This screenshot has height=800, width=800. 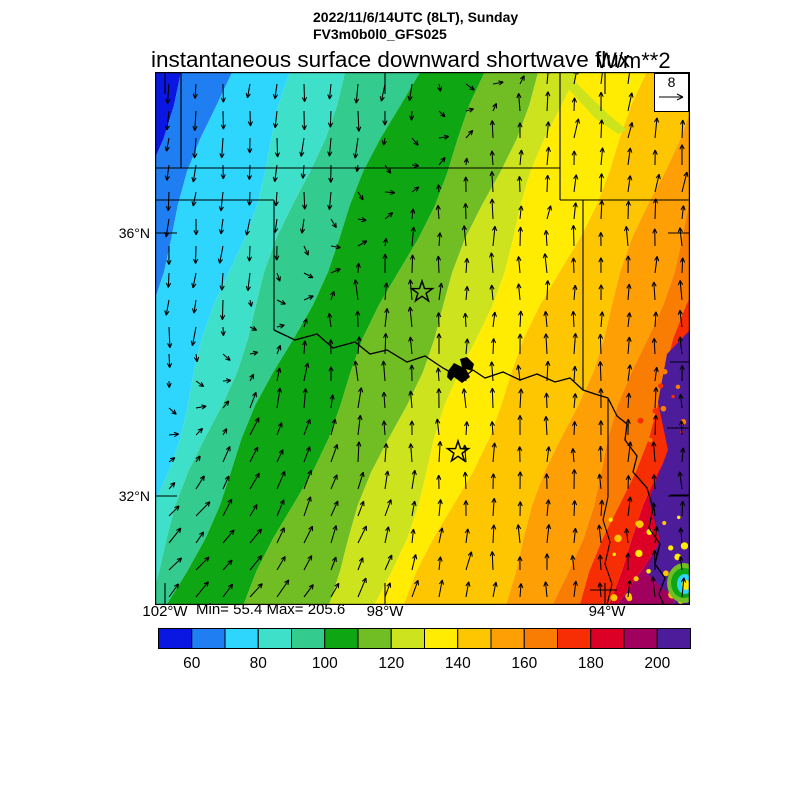 What do you see at coordinates (671, 82) in the screenshot?
I see `wind-reference-value: 8` at bounding box center [671, 82].